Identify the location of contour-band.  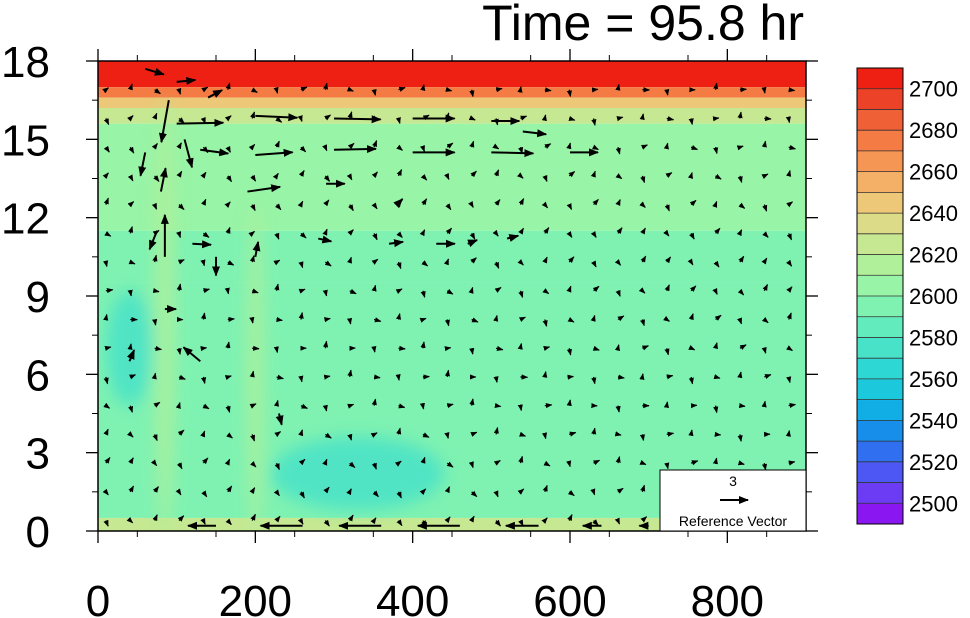
(452, 256).